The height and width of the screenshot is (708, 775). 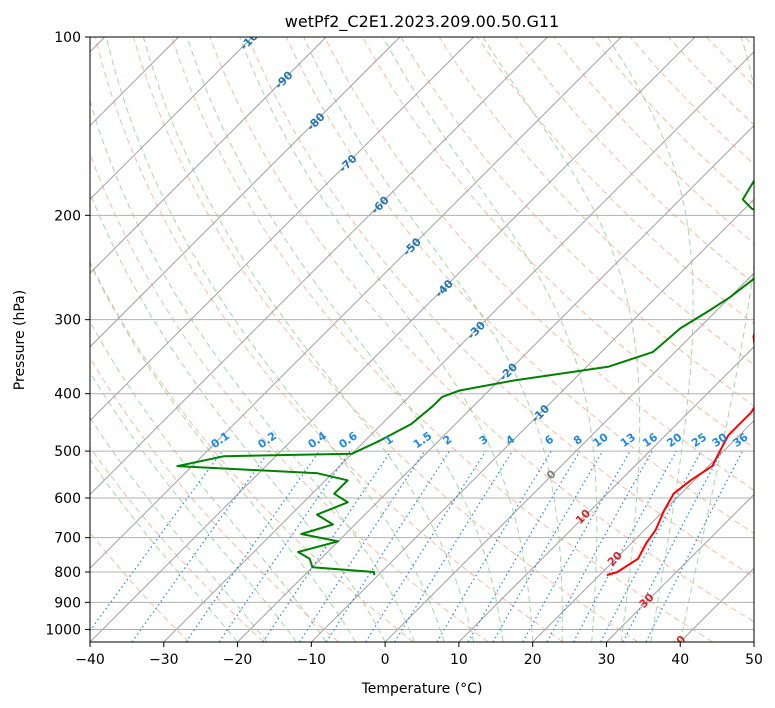 I want to click on y-tick-label: 1000, so click(x=63, y=630).